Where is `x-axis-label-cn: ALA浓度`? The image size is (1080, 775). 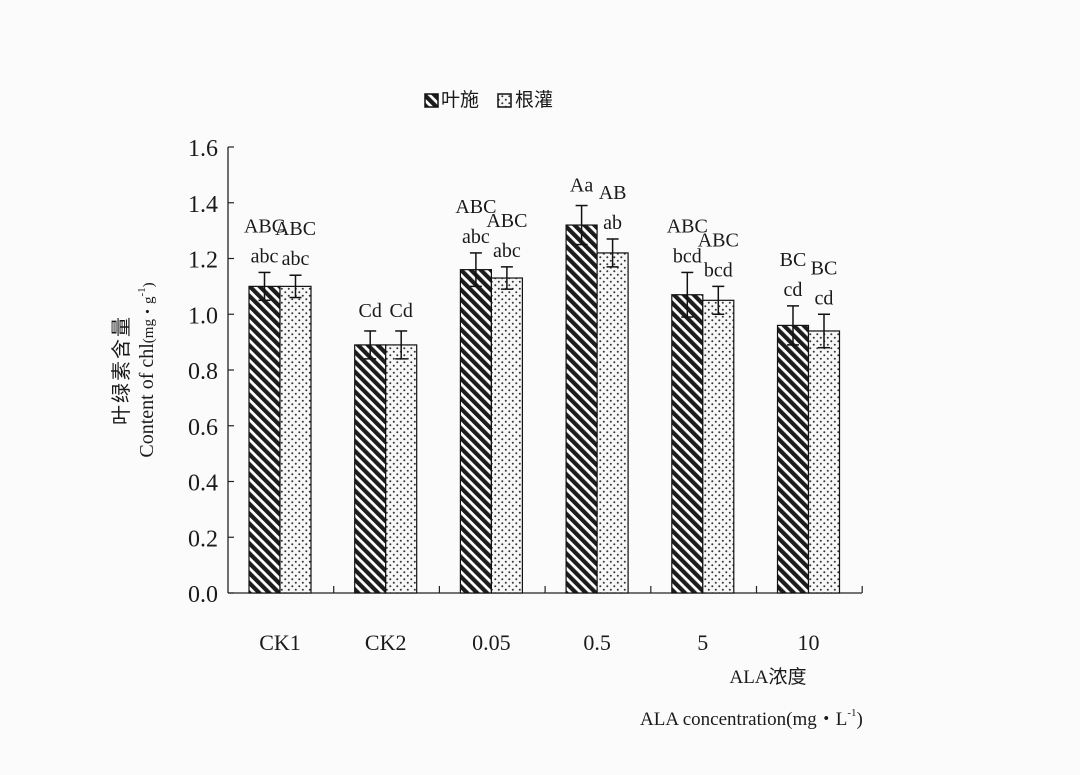 x-axis-label-cn: ALA浓度 is located at coordinates (767, 677).